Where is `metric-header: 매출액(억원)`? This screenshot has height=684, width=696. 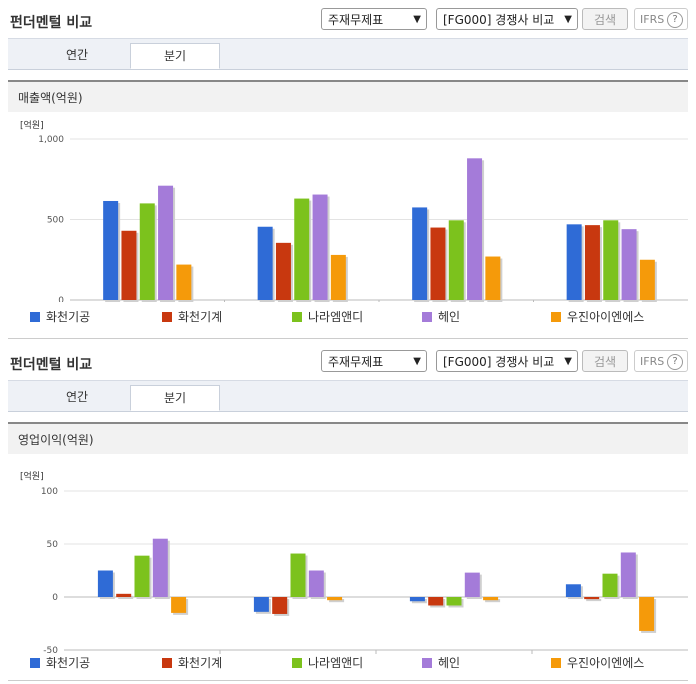
metric-header: 매출액(억원) is located at coordinates (348, 96).